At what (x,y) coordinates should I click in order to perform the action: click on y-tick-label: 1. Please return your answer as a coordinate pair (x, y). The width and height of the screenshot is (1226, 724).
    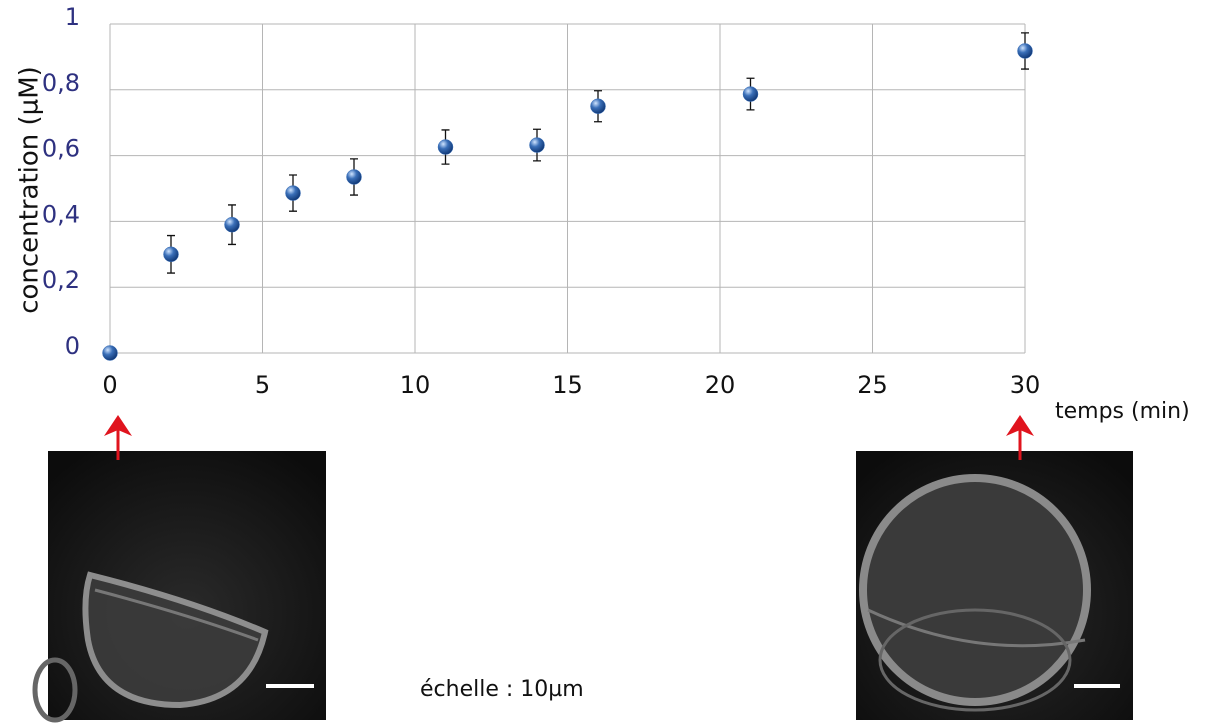
    Looking at the image, I should click on (72, 17).